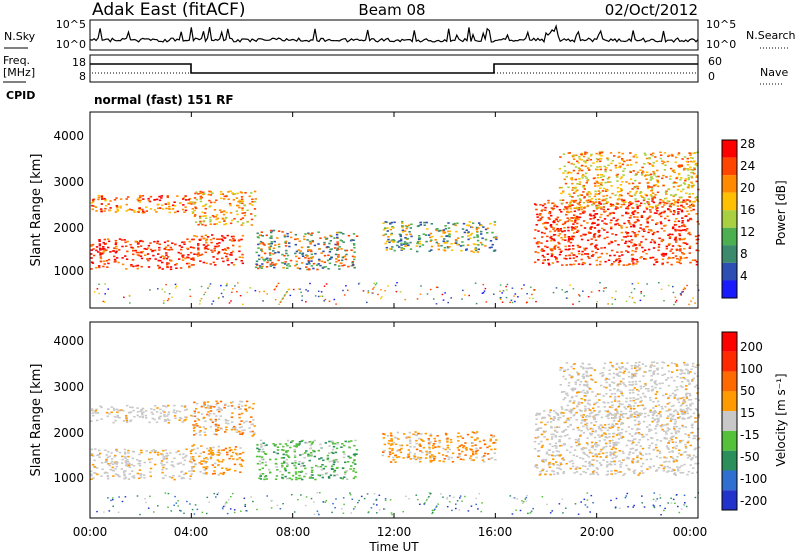 Image resolution: width=800 pixels, height=554 pixels. I want to click on colorbar-frame, so click(729, 219).